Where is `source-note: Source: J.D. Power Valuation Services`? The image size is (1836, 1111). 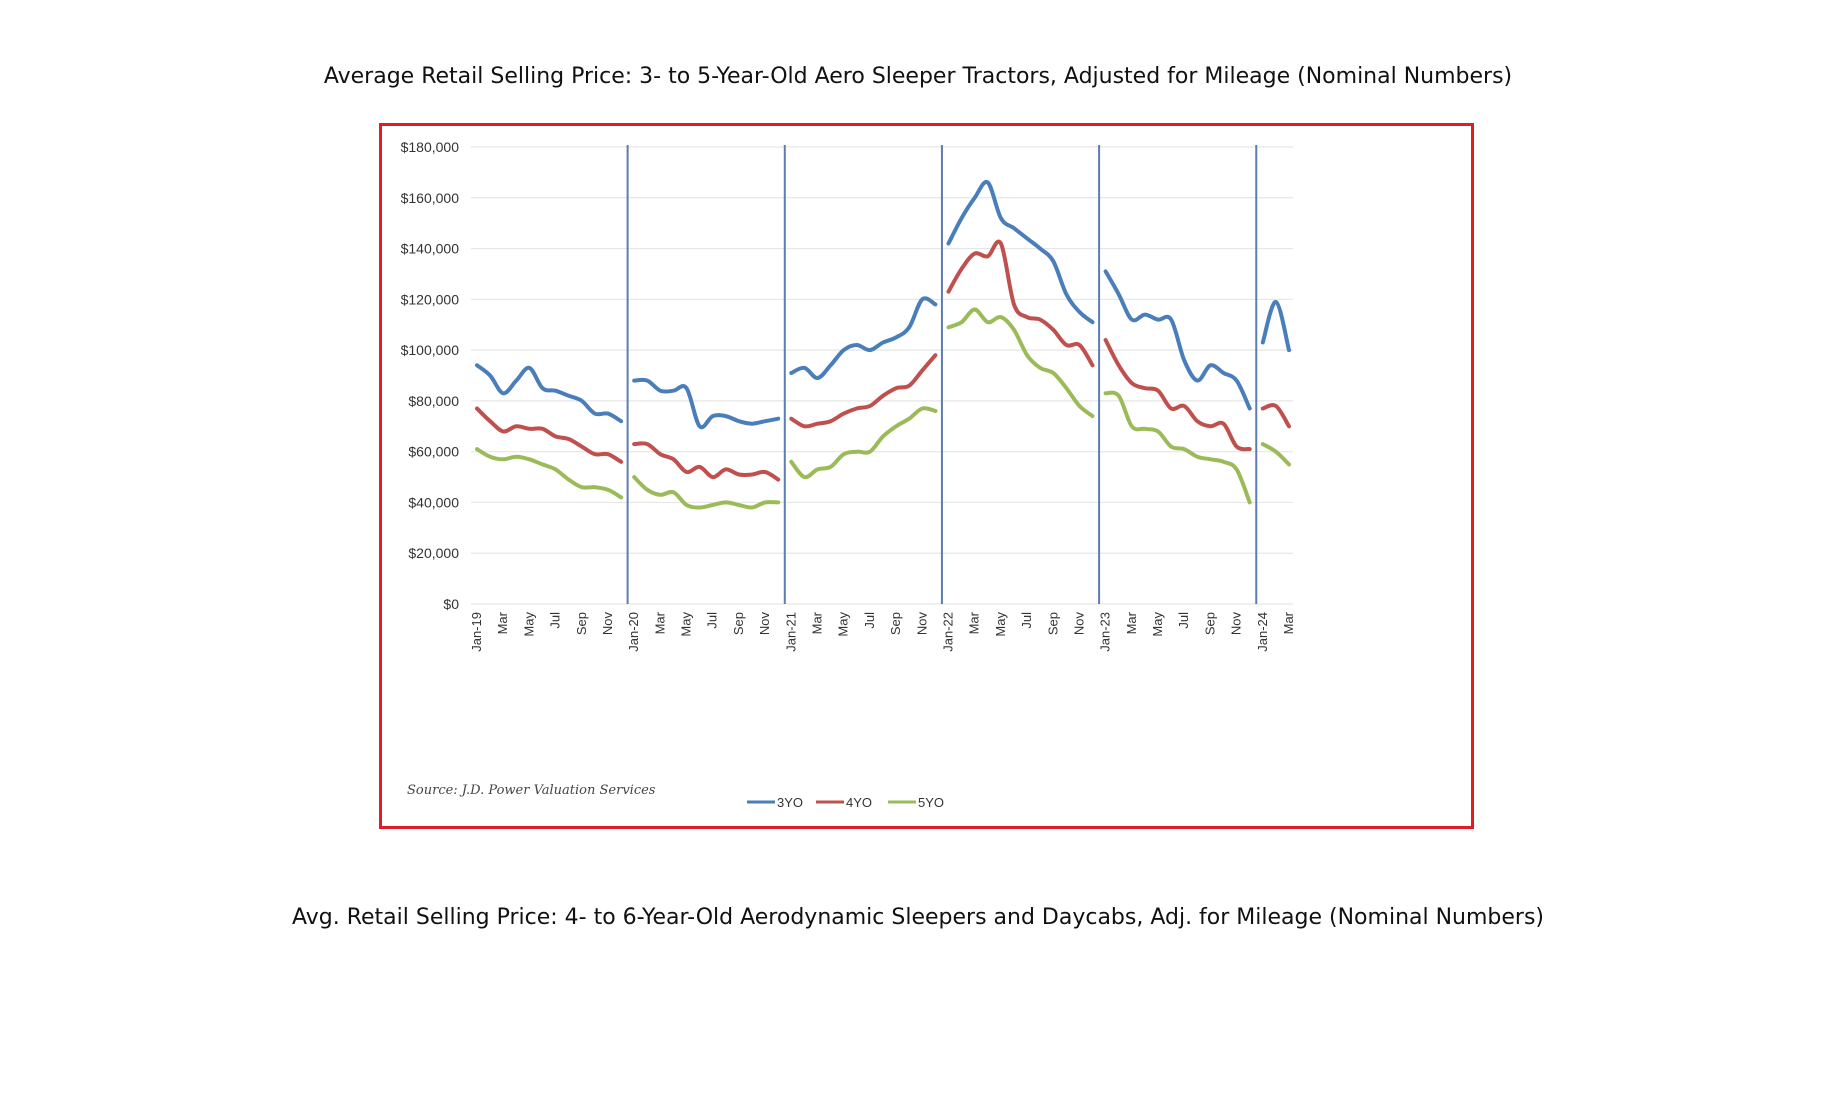 source-note: Source: J.D. Power Valuation Services is located at coordinates (531, 790).